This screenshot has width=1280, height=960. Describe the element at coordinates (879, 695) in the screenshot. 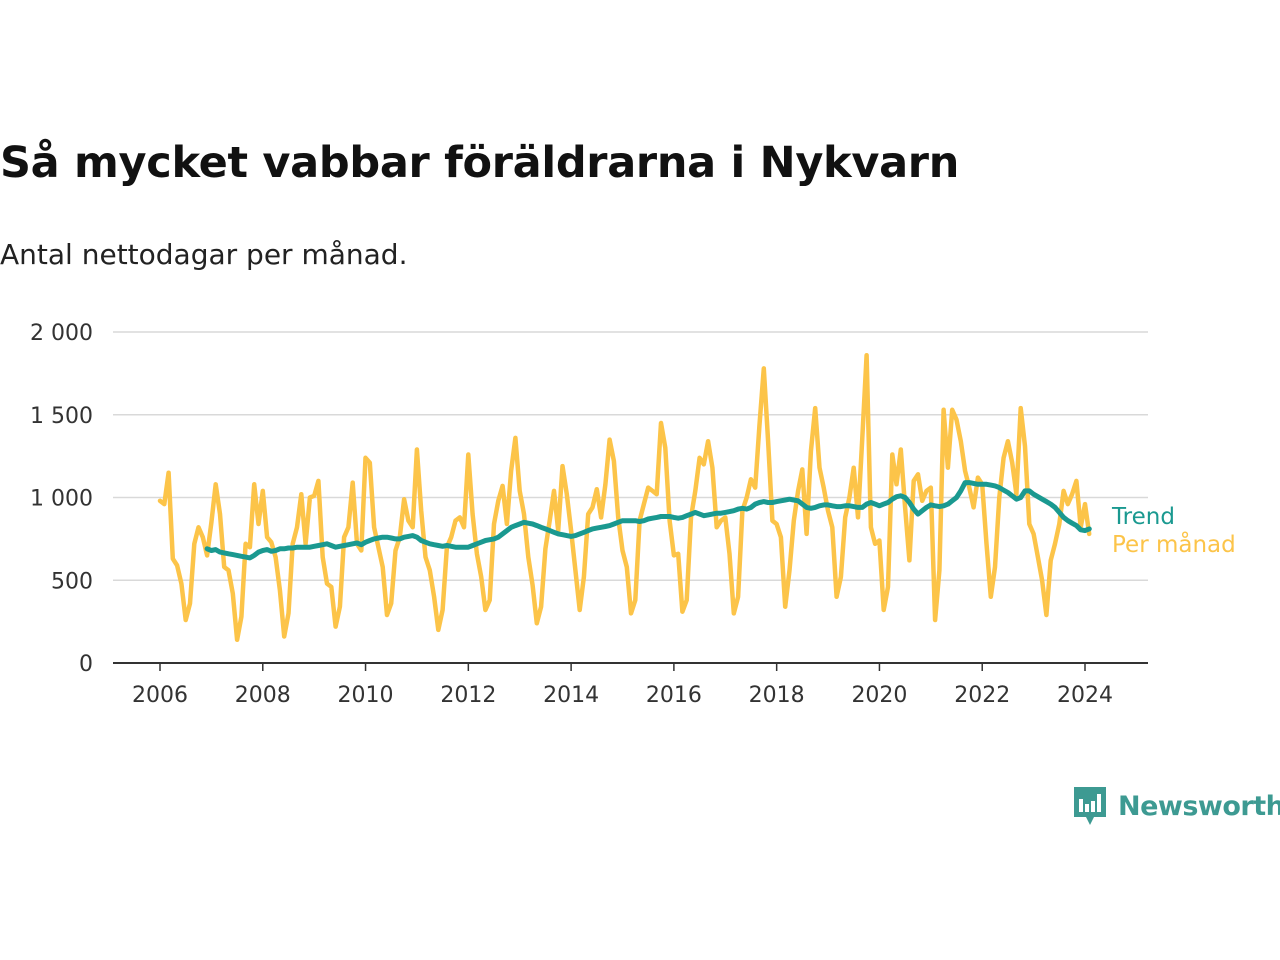

I see `x-tick-label: 2020` at that location.